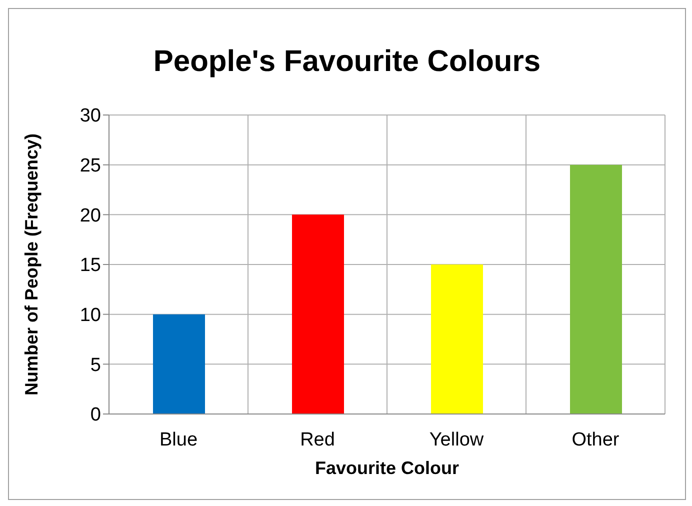  I want to click on y-tick-label: 10, so click(90, 315).